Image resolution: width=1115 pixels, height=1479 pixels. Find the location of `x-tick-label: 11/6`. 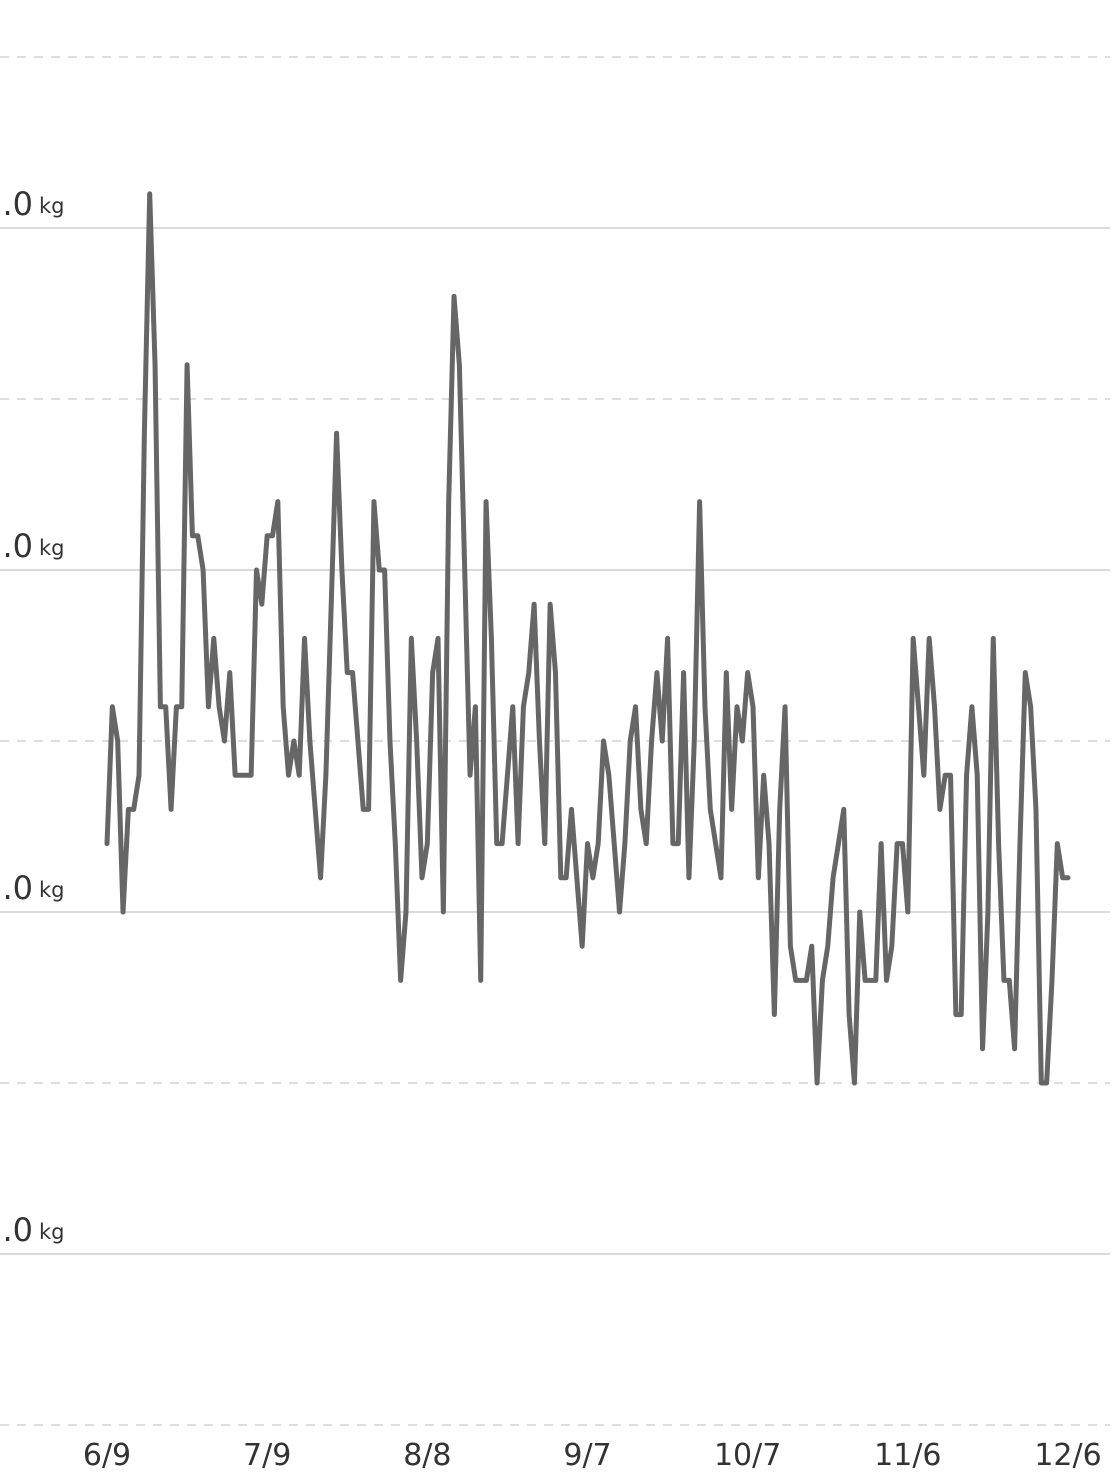

x-tick-label: 11/6 is located at coordinates (907, 1455).